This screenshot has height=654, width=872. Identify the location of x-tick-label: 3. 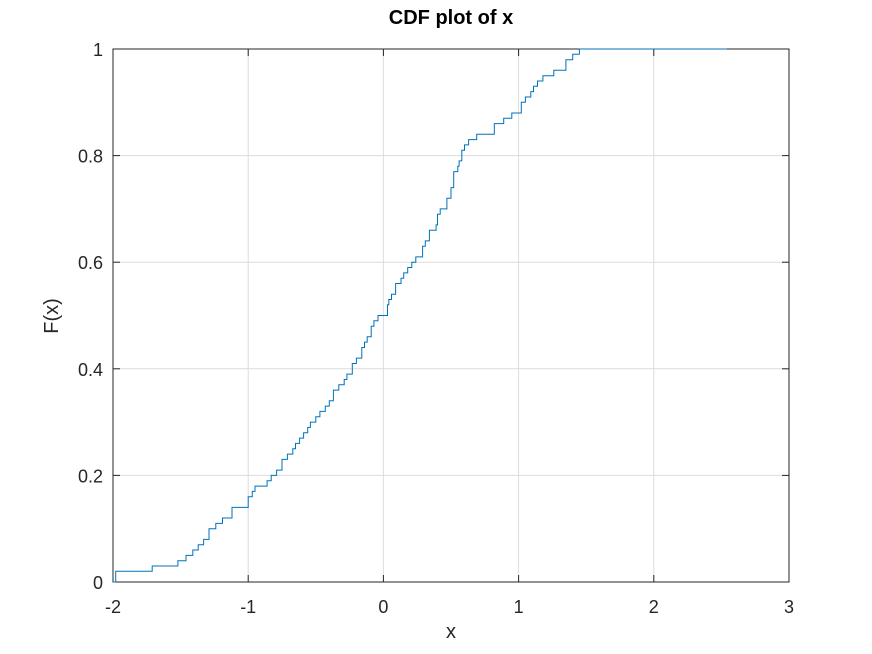
(789, 607).